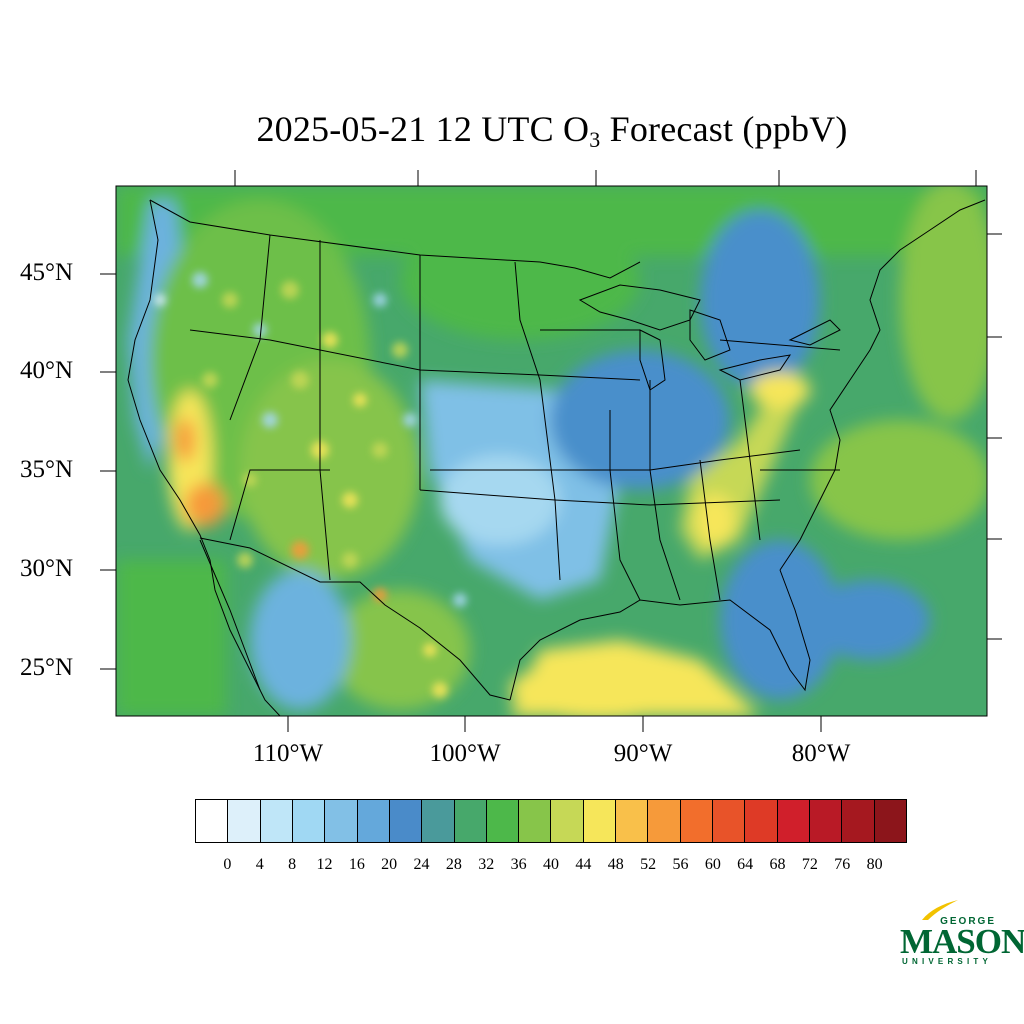  Describe the element at coordinates (47, 370) in the screenshot. I see `lat-label-40: 40°N` at that location.